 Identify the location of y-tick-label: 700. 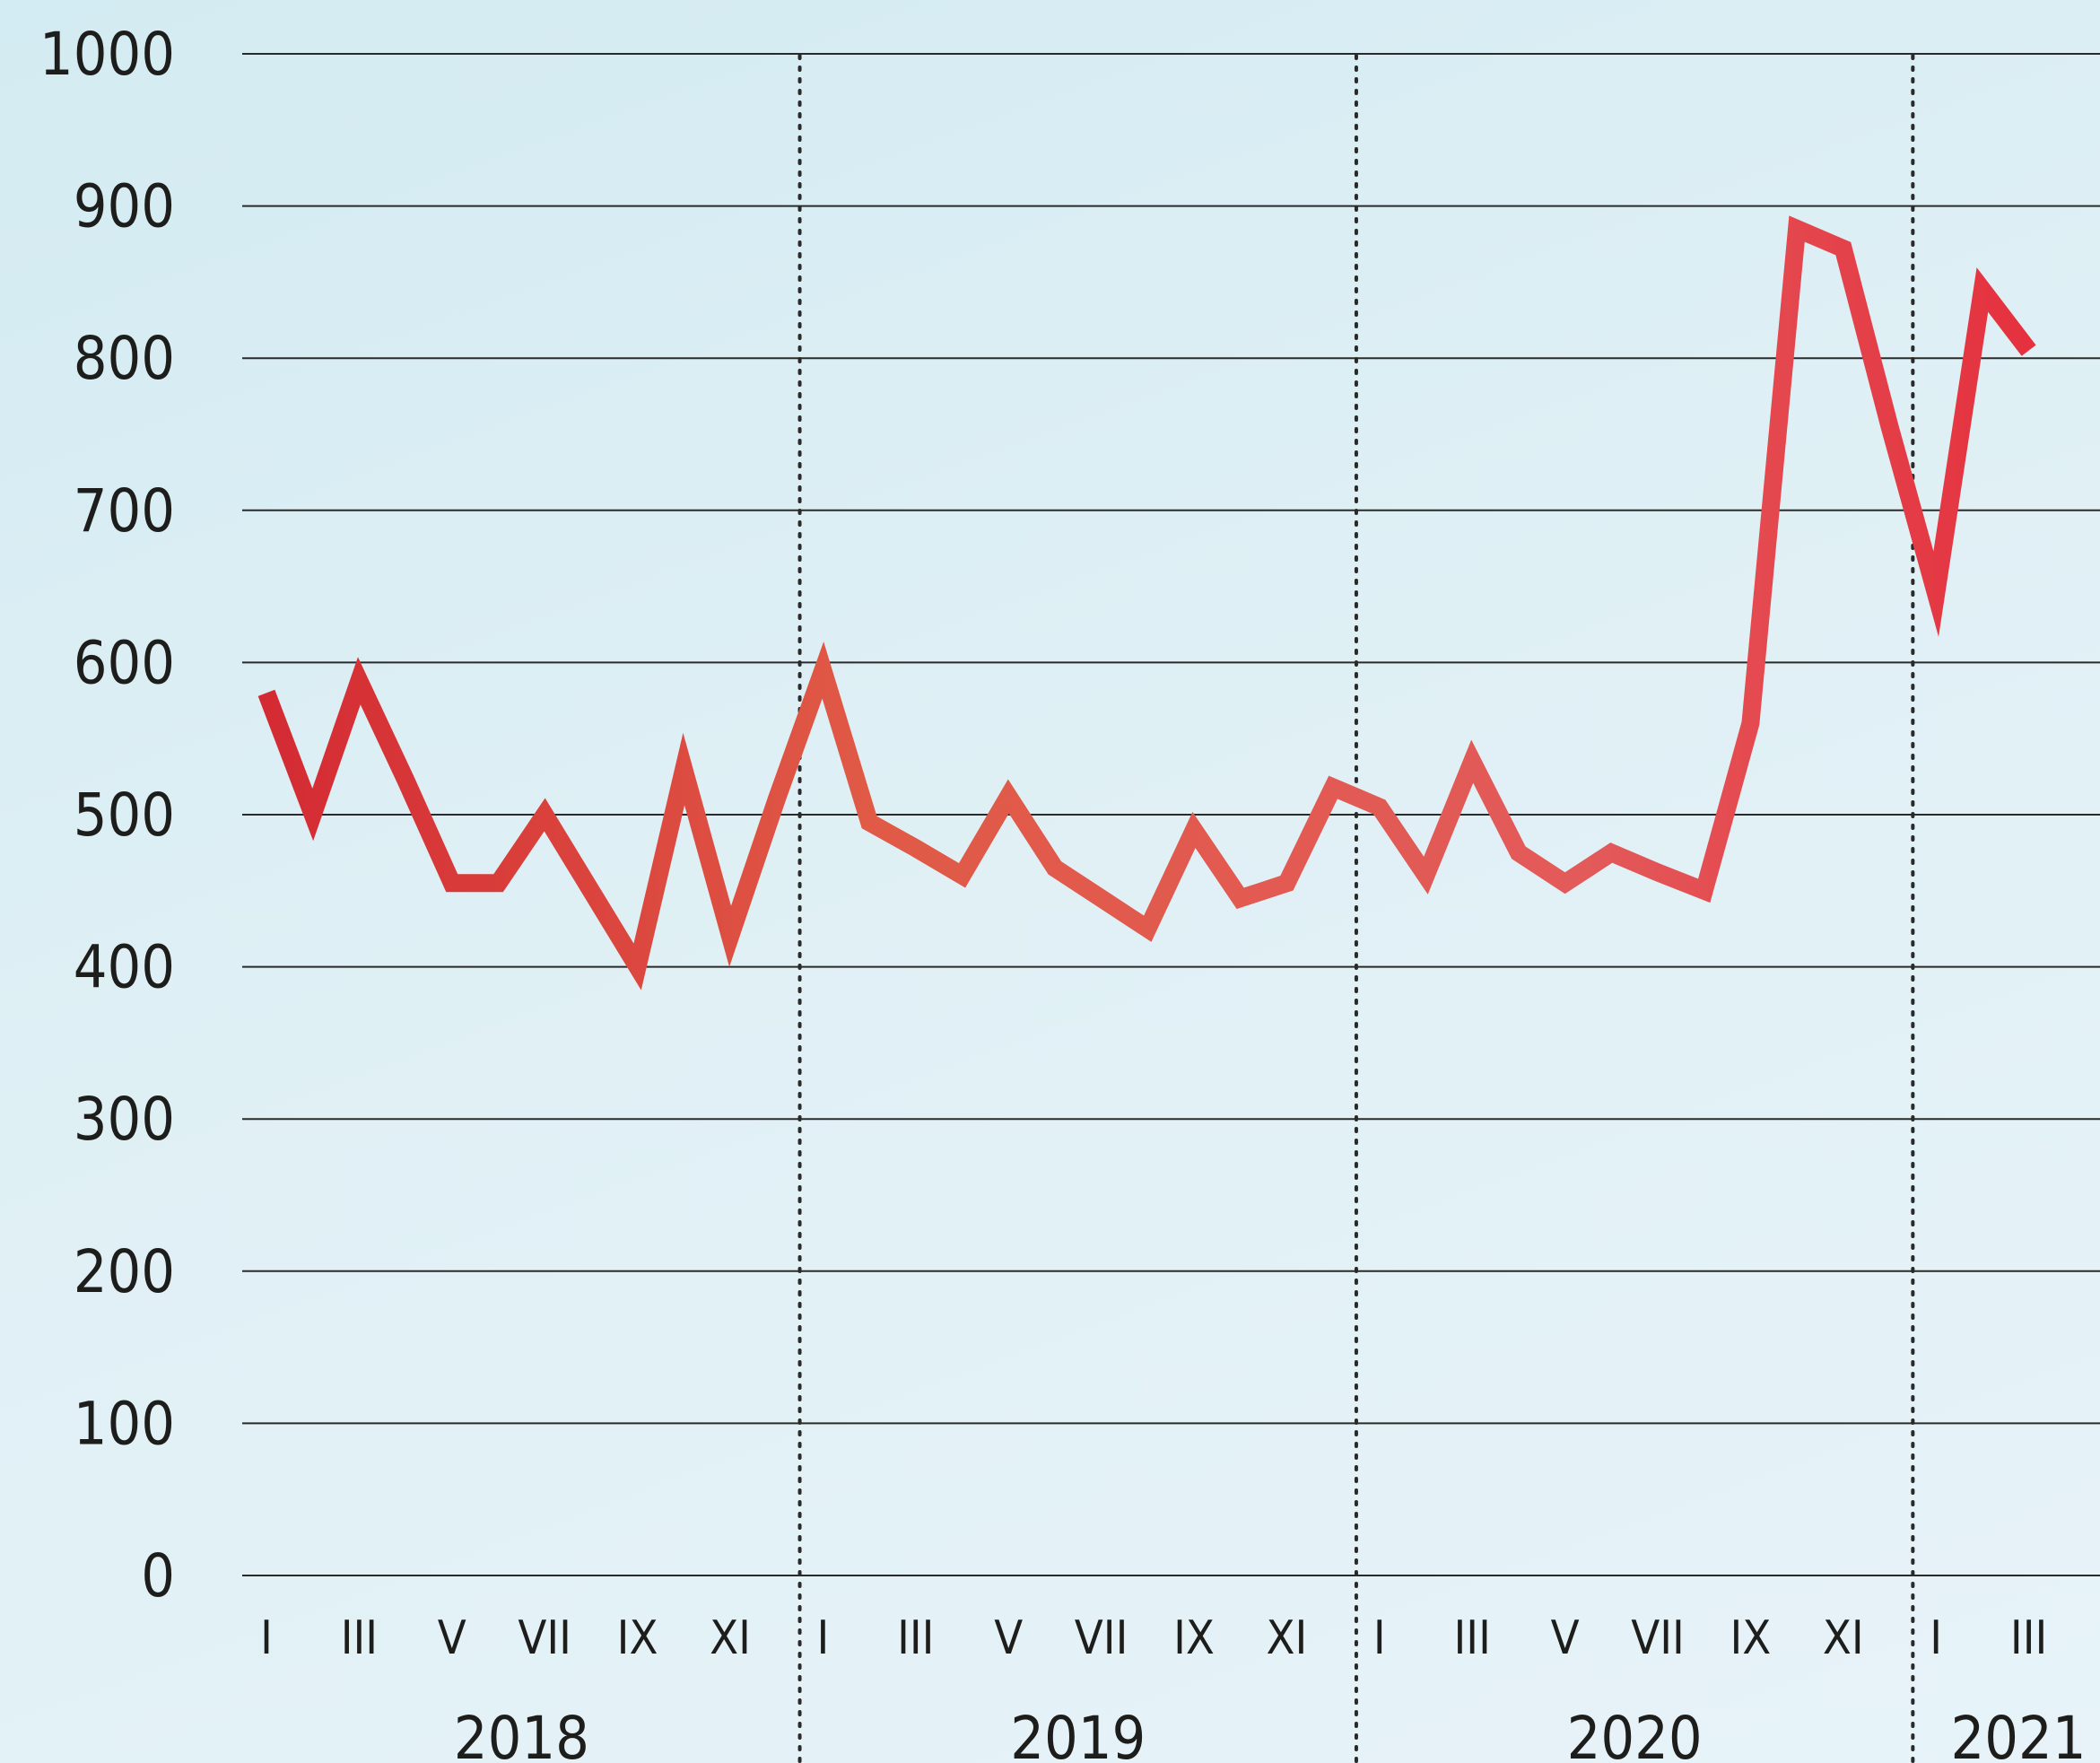
(125, 510).